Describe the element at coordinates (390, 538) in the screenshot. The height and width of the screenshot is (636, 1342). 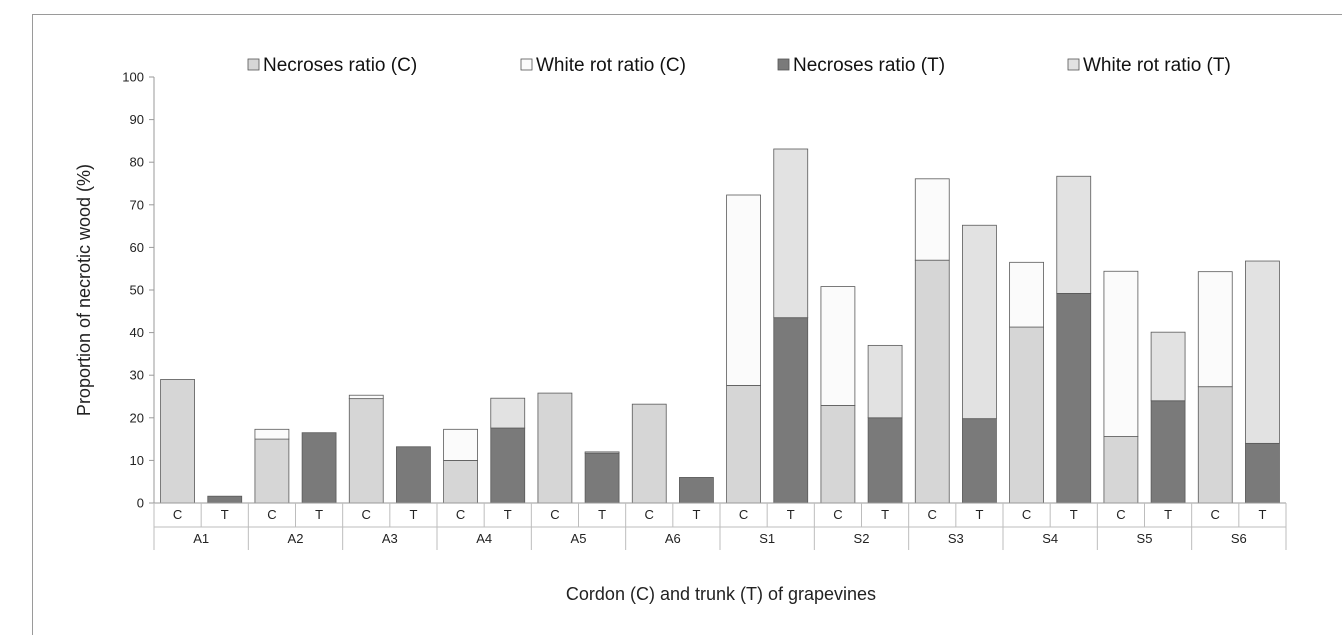
I see `x-group-label: A3` at that location.